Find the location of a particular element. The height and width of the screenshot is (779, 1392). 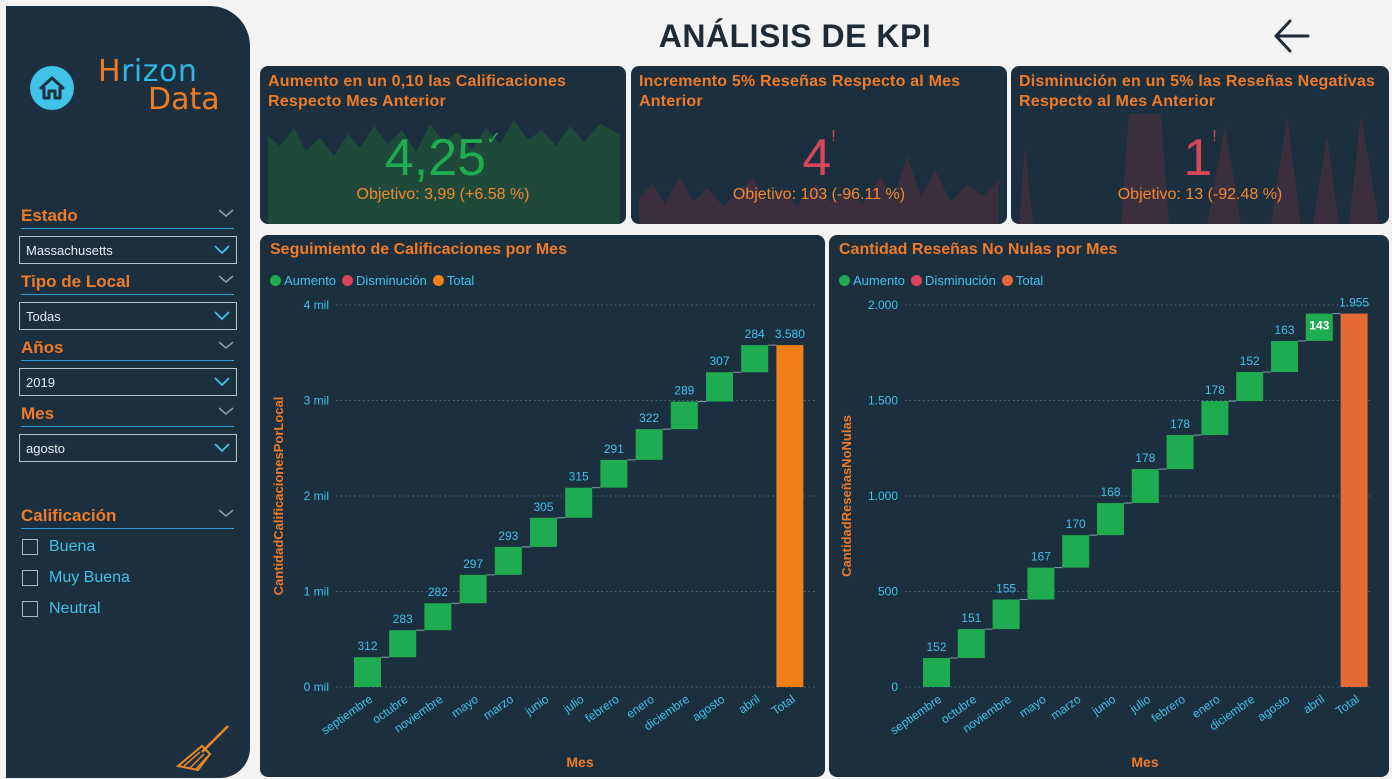

broom-icon is located at coordinates (202, 748).